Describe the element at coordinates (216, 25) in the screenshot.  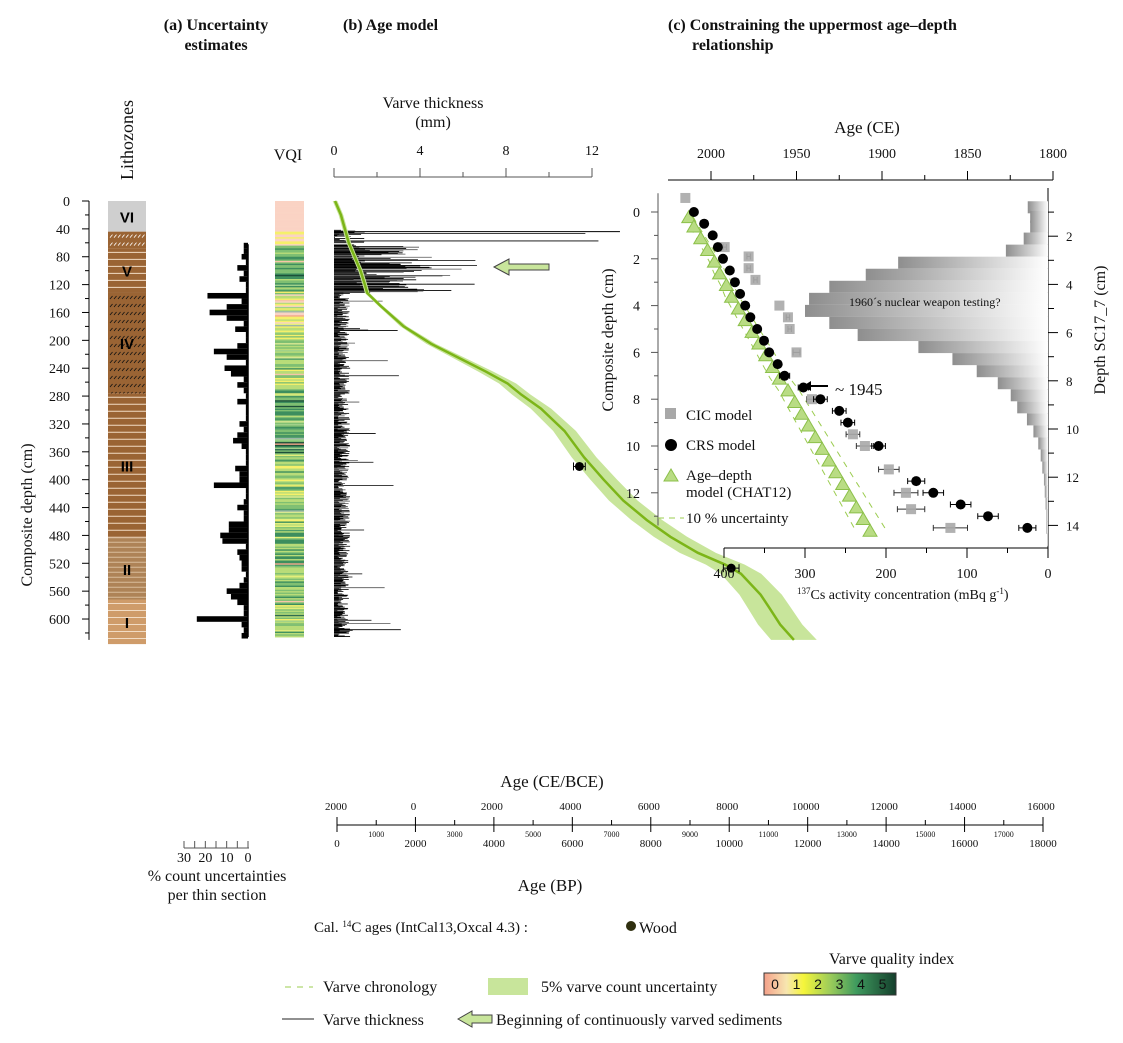
I see `panel-a-title: (a) Uncertainty` at that location.